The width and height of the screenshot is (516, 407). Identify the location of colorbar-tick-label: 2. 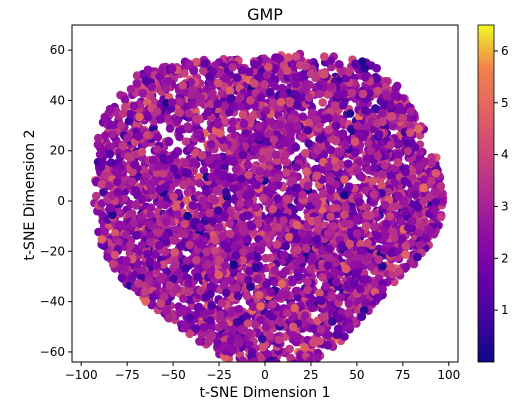
(505, 258).